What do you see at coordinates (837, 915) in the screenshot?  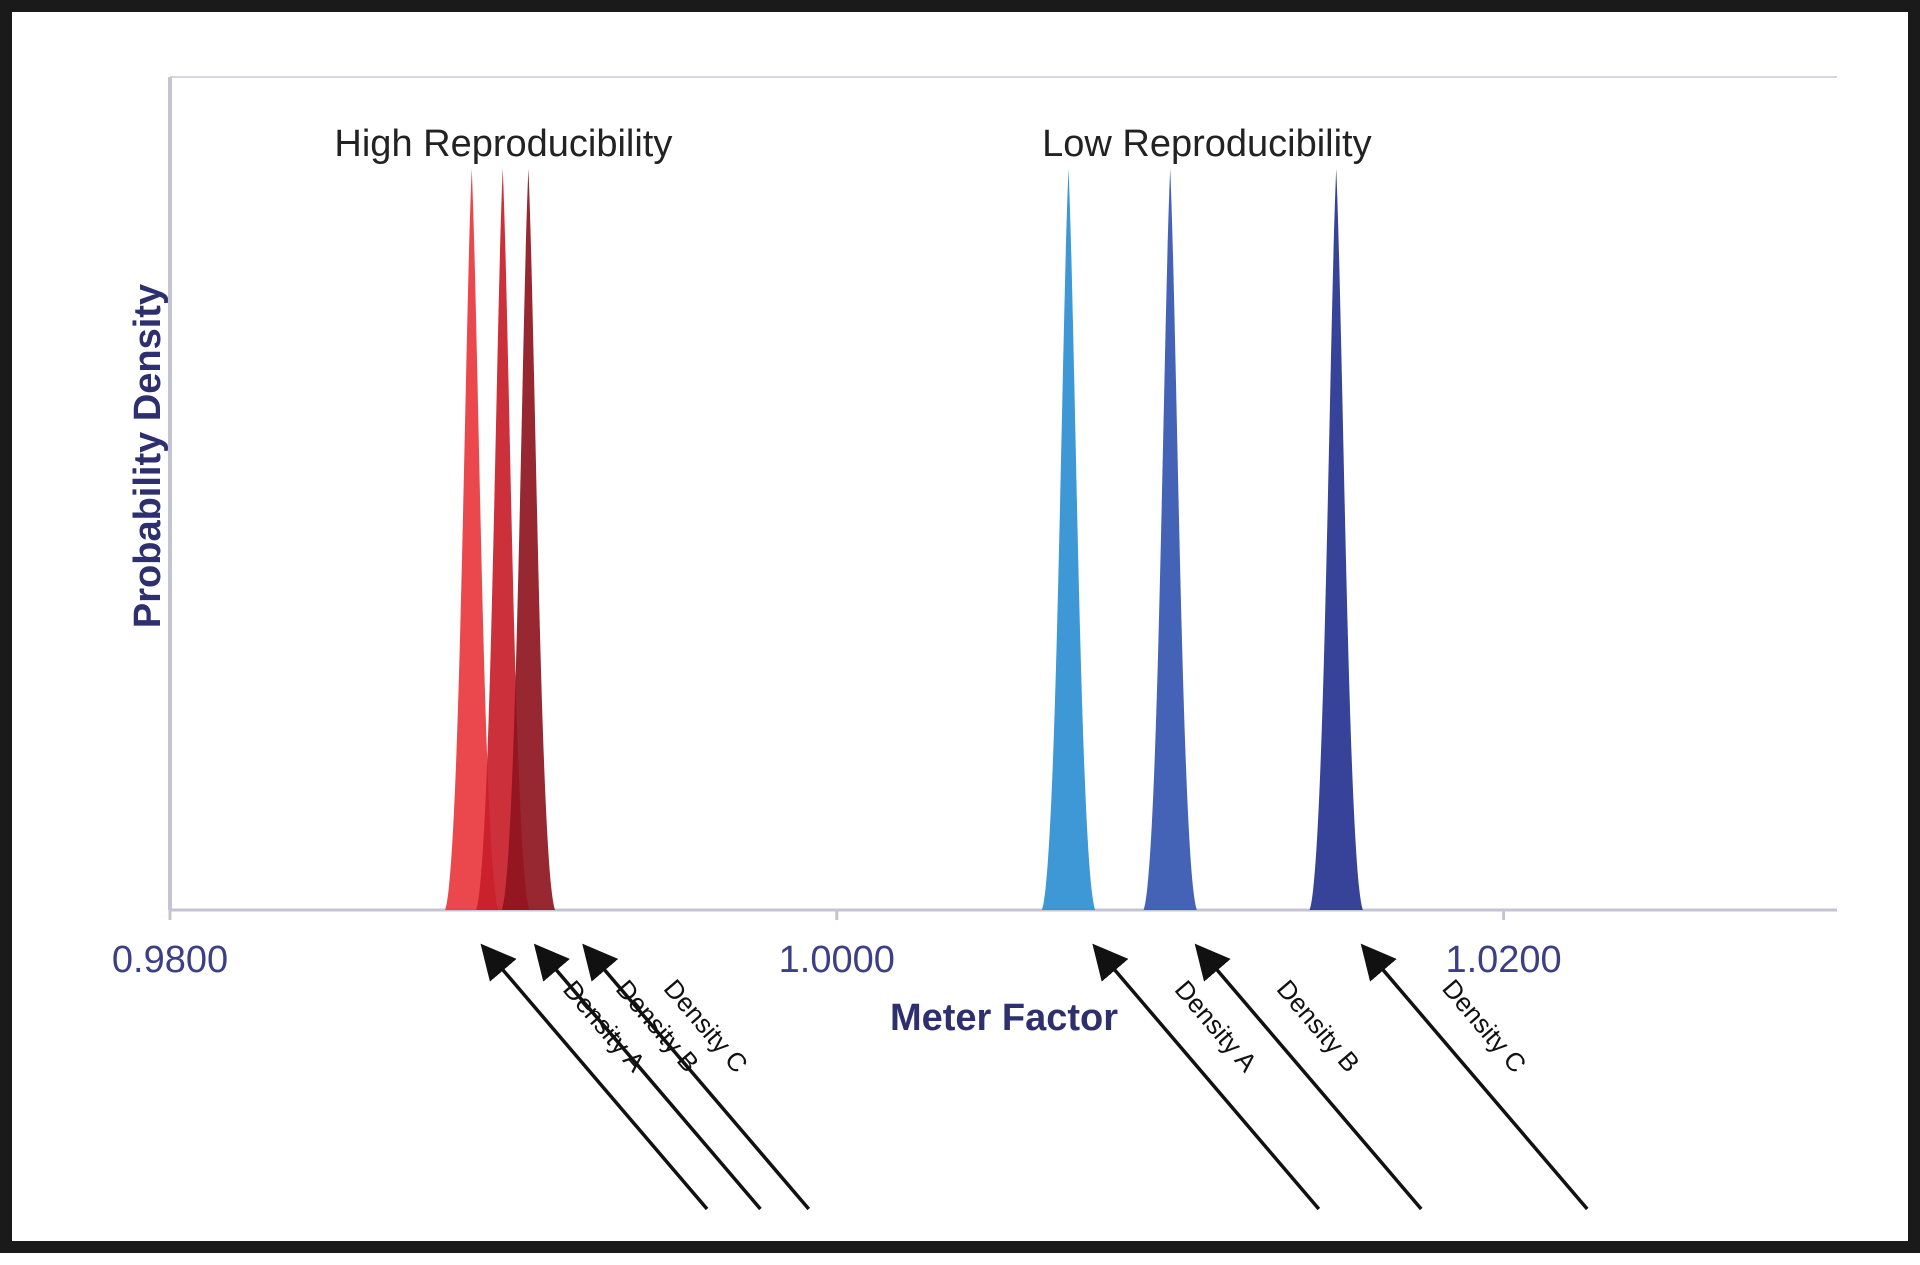 I see `x-tick-marks` at bounding box center [837, 915].